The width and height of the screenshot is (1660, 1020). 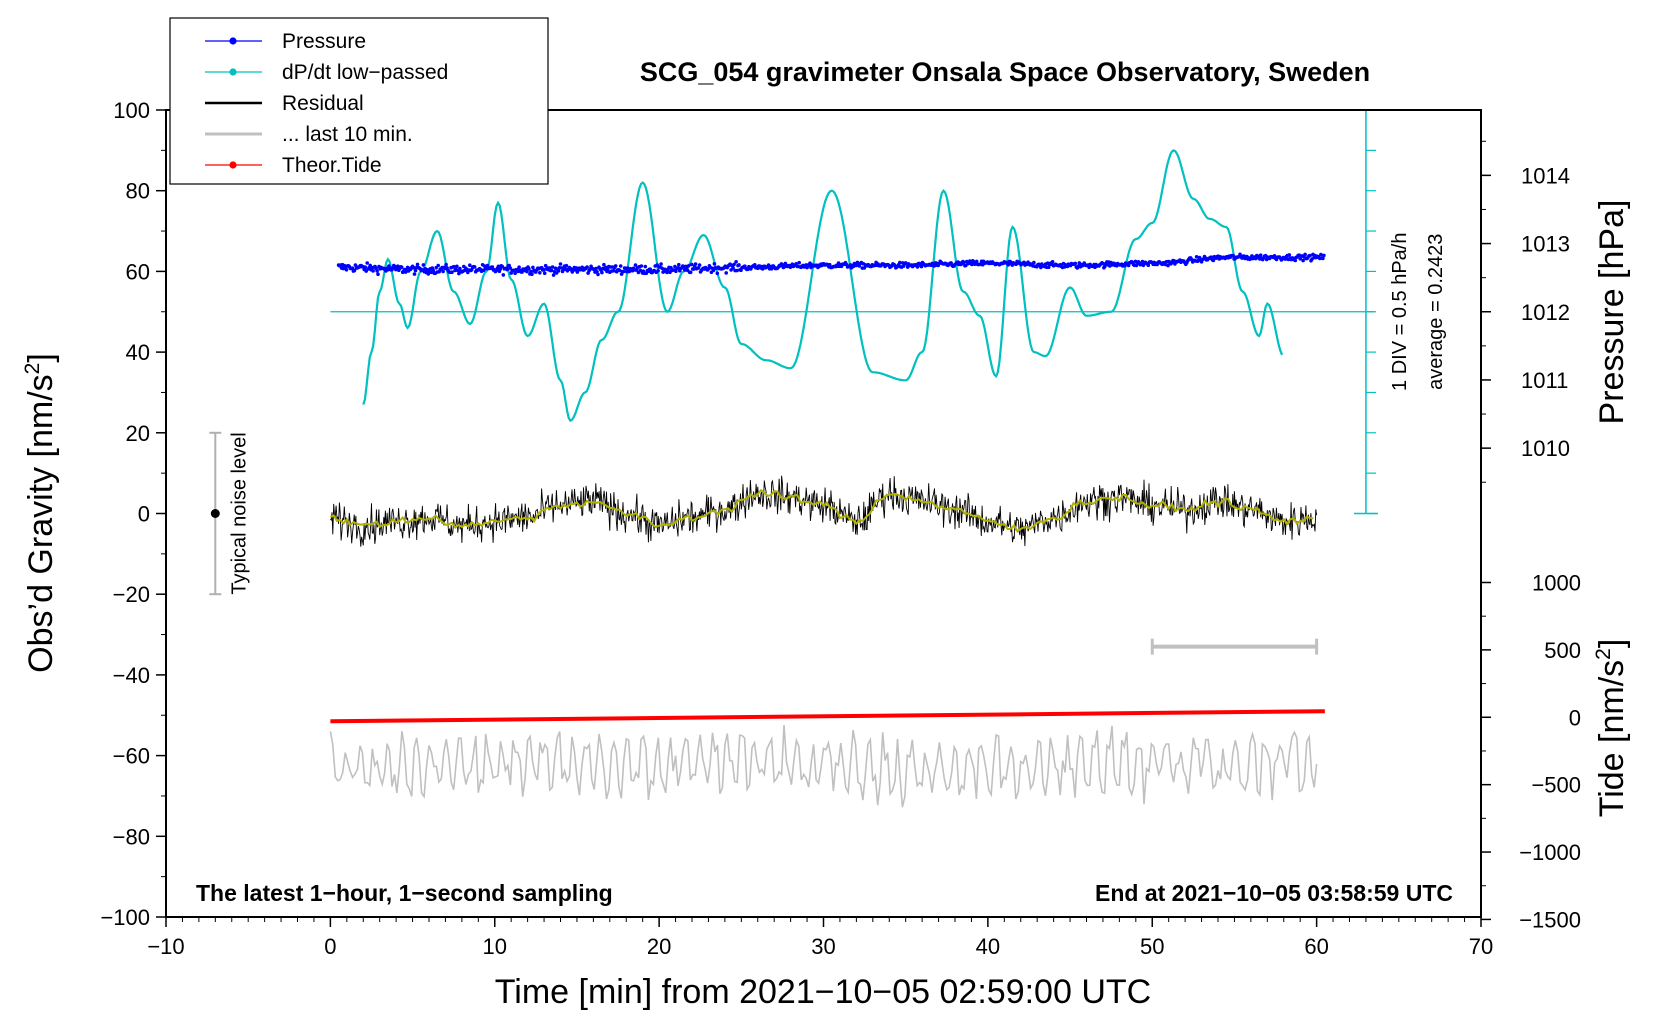 I want to click on series-residual-smoothed, so click(x=822, y=510).